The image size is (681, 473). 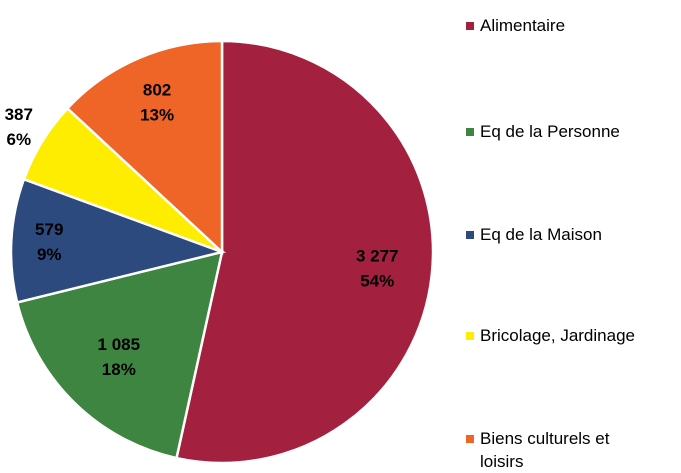 I want to click on value-label: 1 085, so click(x=119, y=344).